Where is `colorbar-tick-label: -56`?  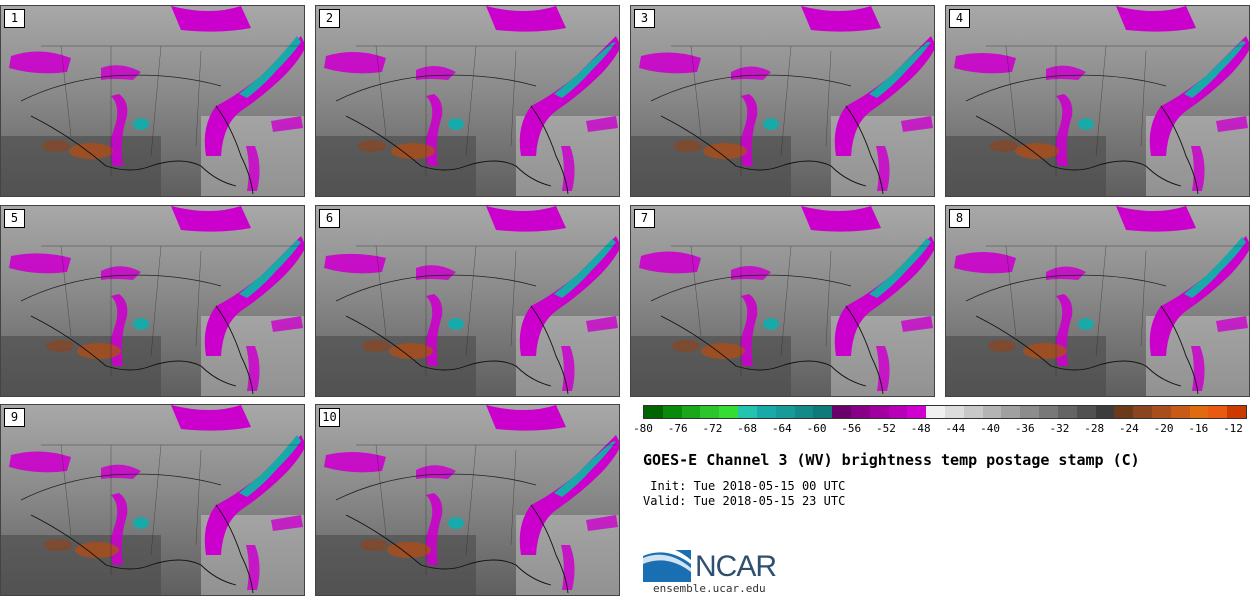
colorbar-tick-label: -56 is located at coordinates (851, 428).